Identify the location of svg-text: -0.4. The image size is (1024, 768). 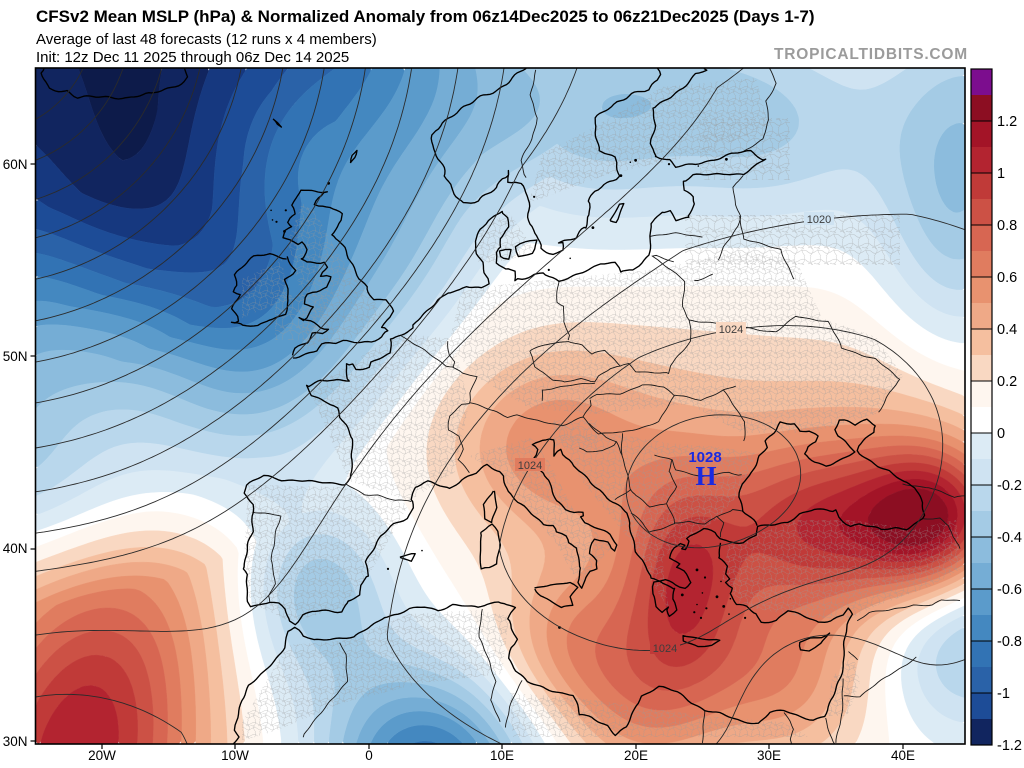
(1009, 538).